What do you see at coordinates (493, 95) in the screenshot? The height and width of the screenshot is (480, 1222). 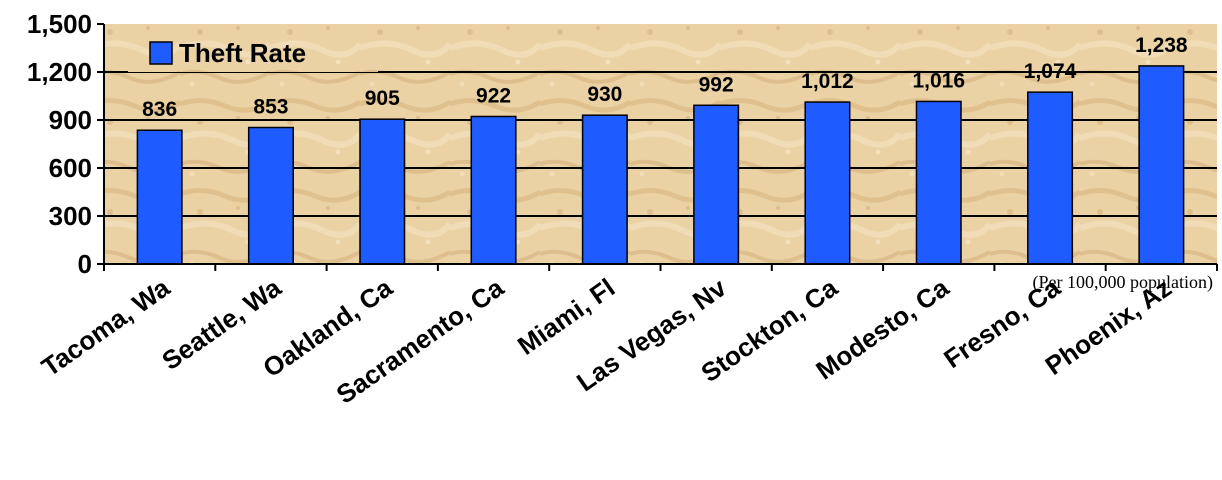 I see `data-label: 922` at bounding box center [493, 95].